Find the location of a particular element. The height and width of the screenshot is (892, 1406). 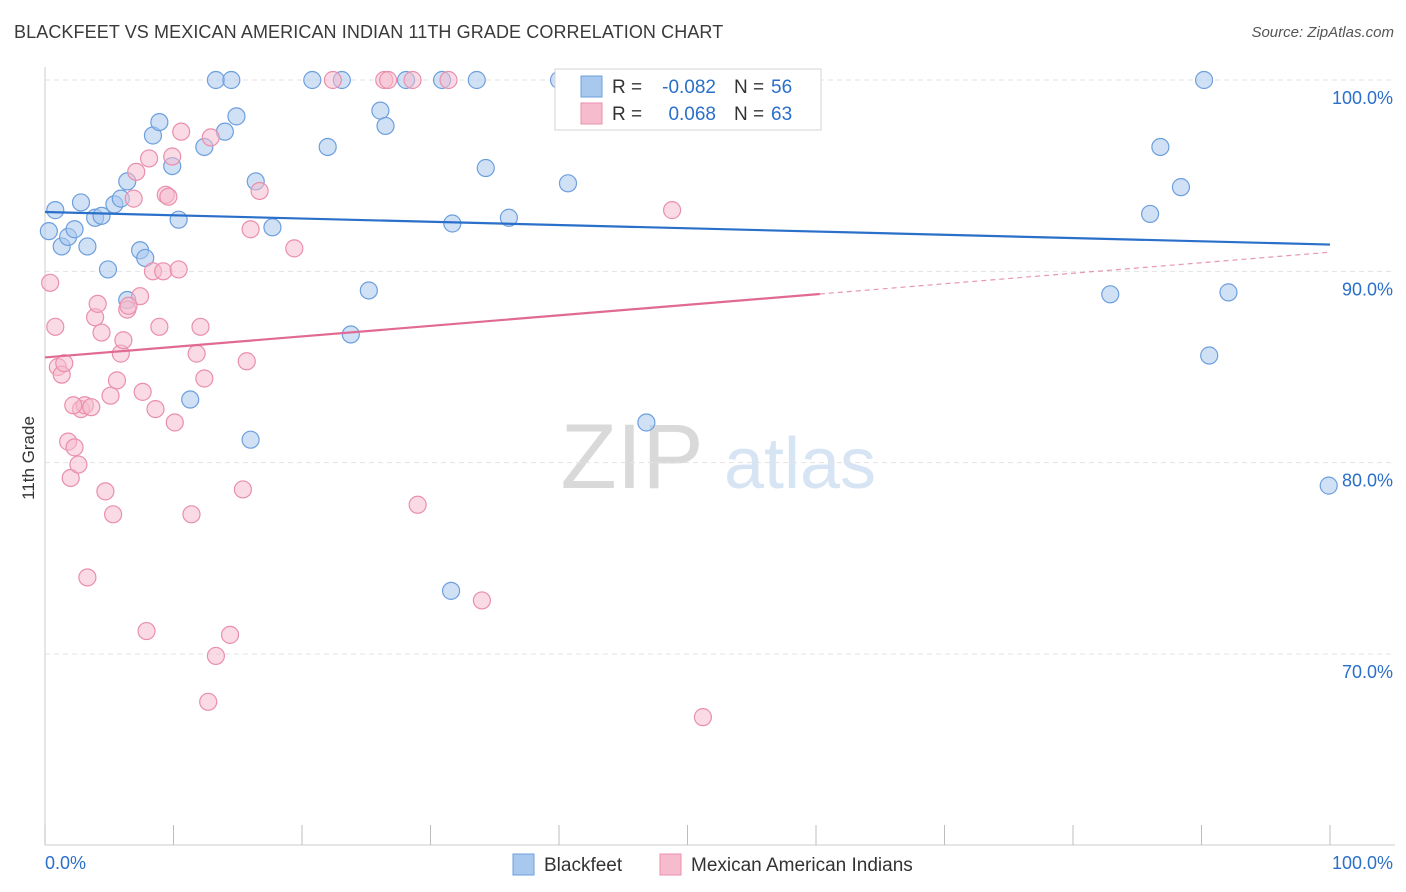

y-tick-label-70: 70.0% is located at coordinates (1367, 672).